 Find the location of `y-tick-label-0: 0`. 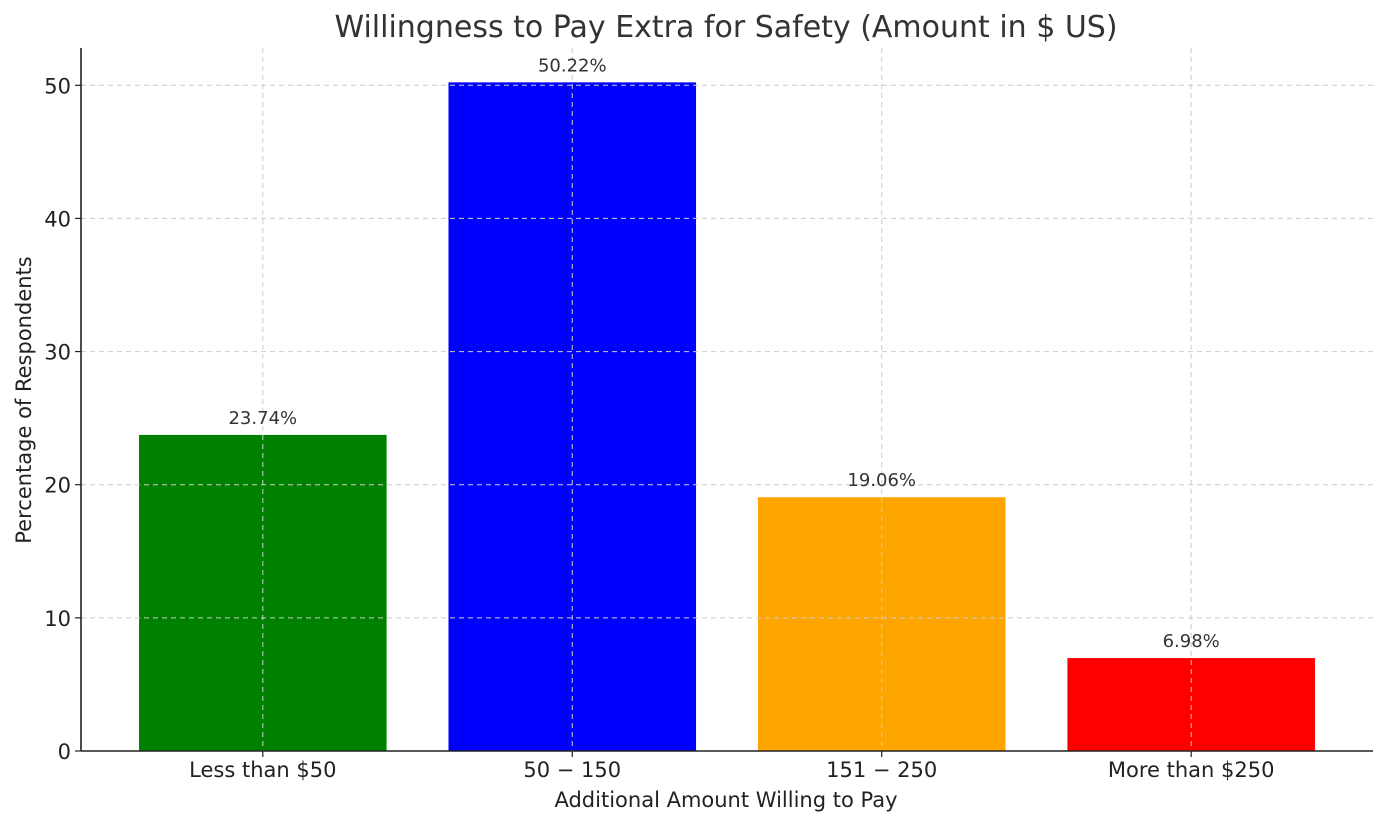

y-tick-label-0: 0 is located at coordinates (64, 752).